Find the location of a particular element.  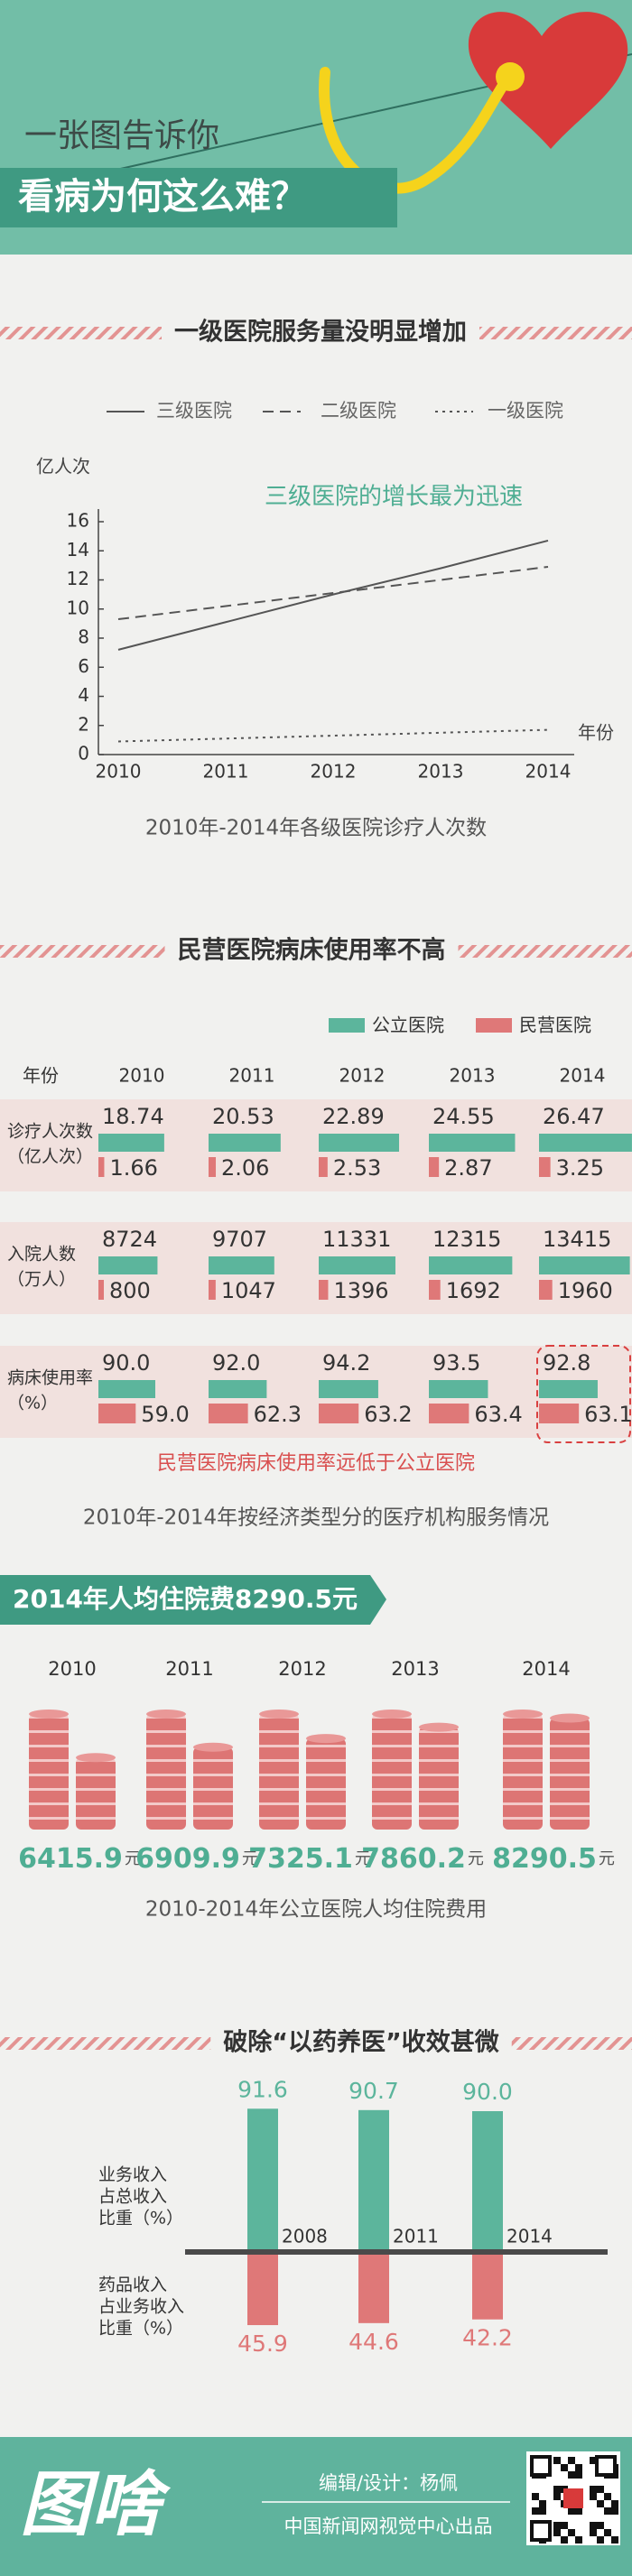

category-label: 2013 is located at coordinates (415, 1669).